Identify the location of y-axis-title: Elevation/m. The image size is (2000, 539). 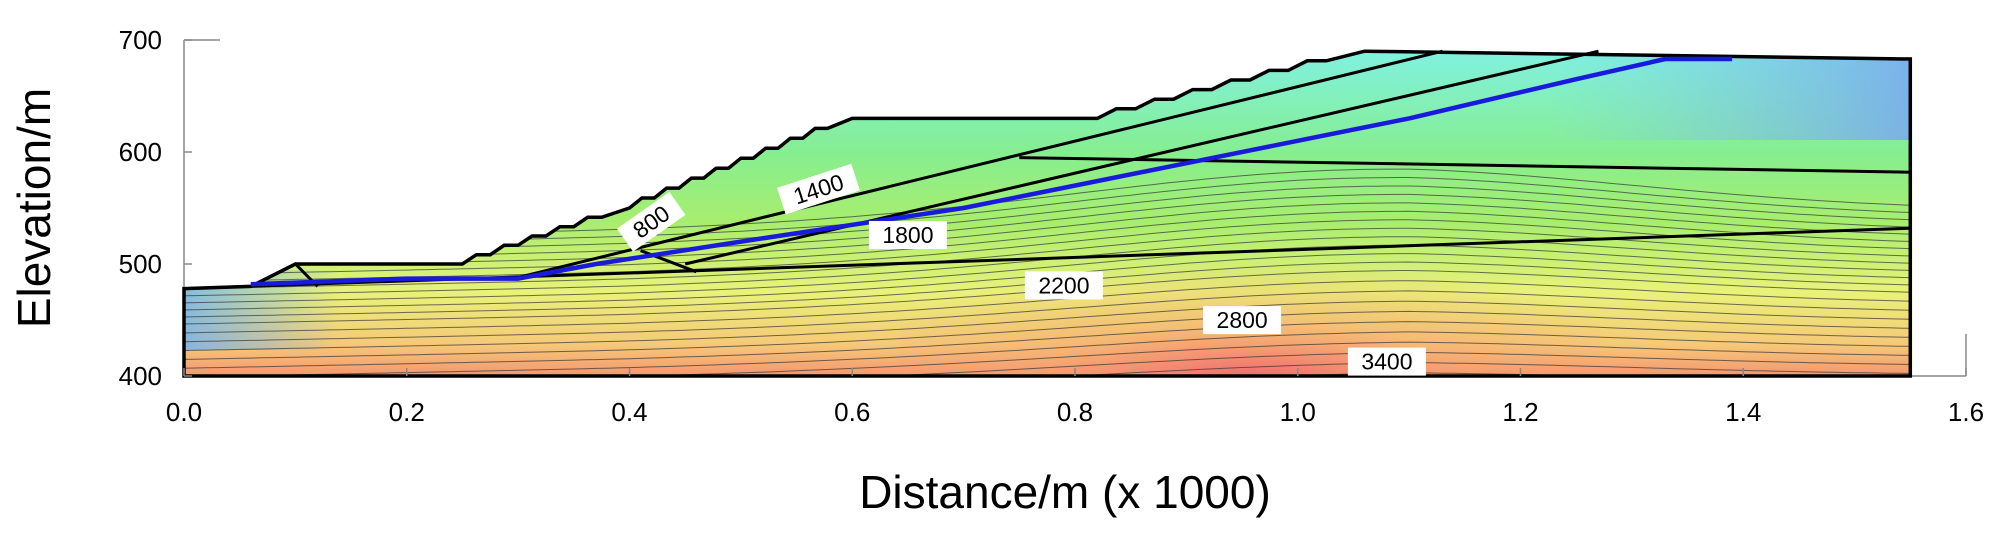
(34, 208).